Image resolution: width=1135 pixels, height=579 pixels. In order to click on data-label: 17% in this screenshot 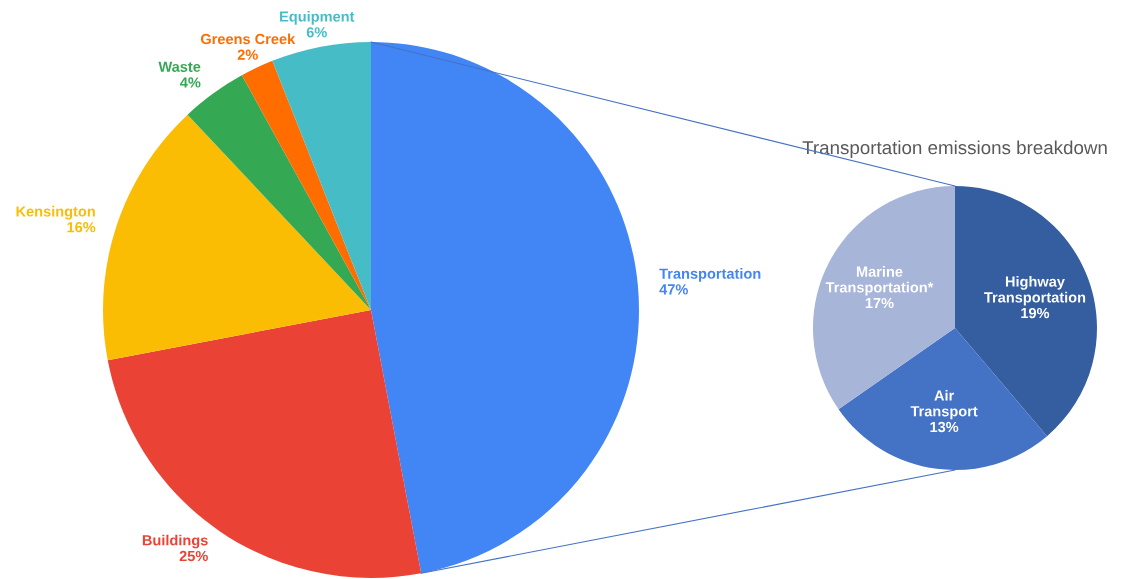, I will do `click(879, 303)`.